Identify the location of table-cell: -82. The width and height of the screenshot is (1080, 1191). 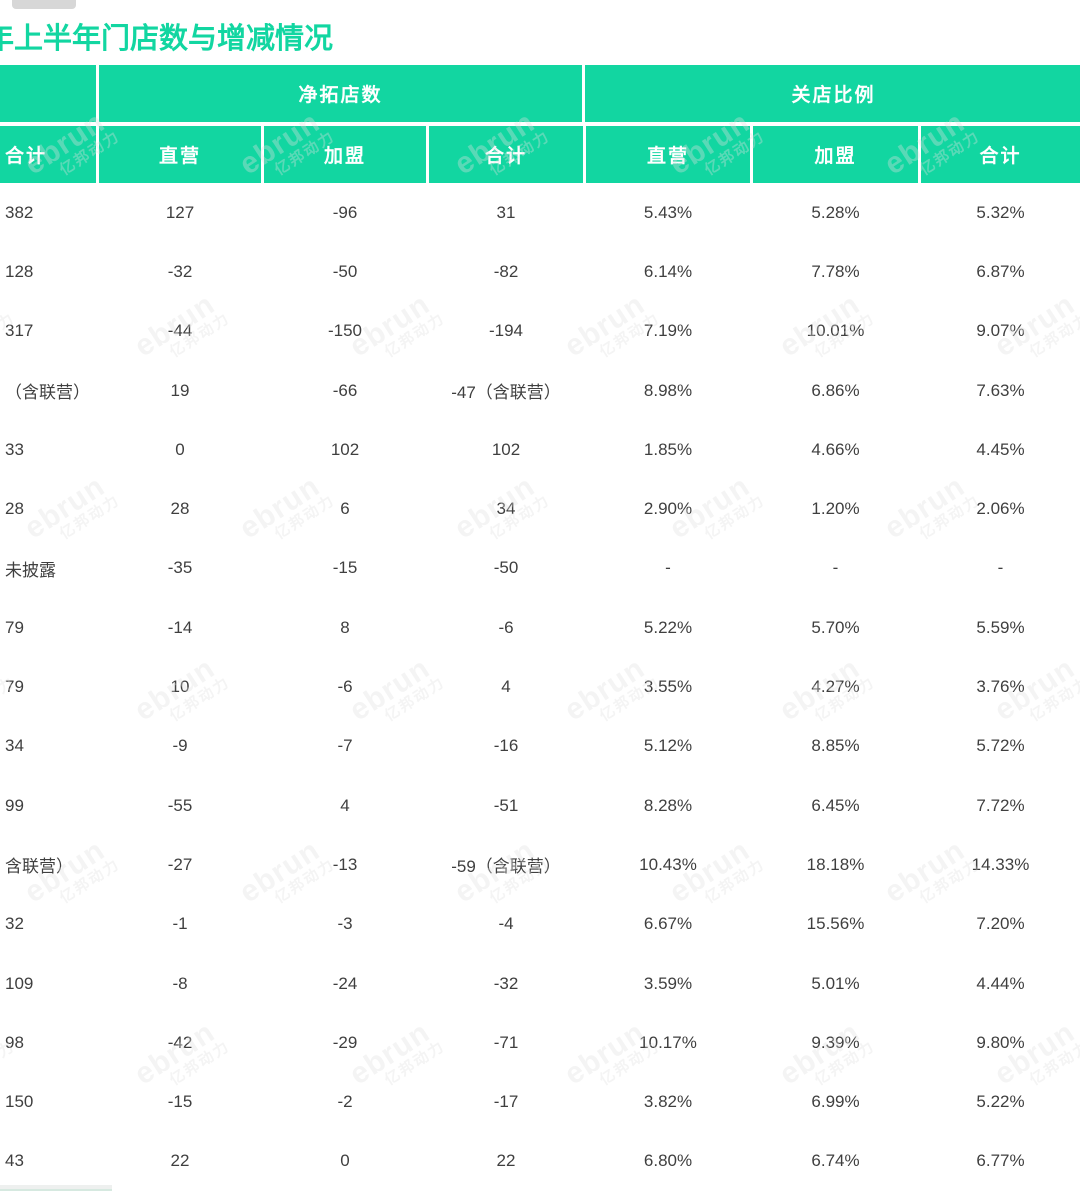
(506, 271).